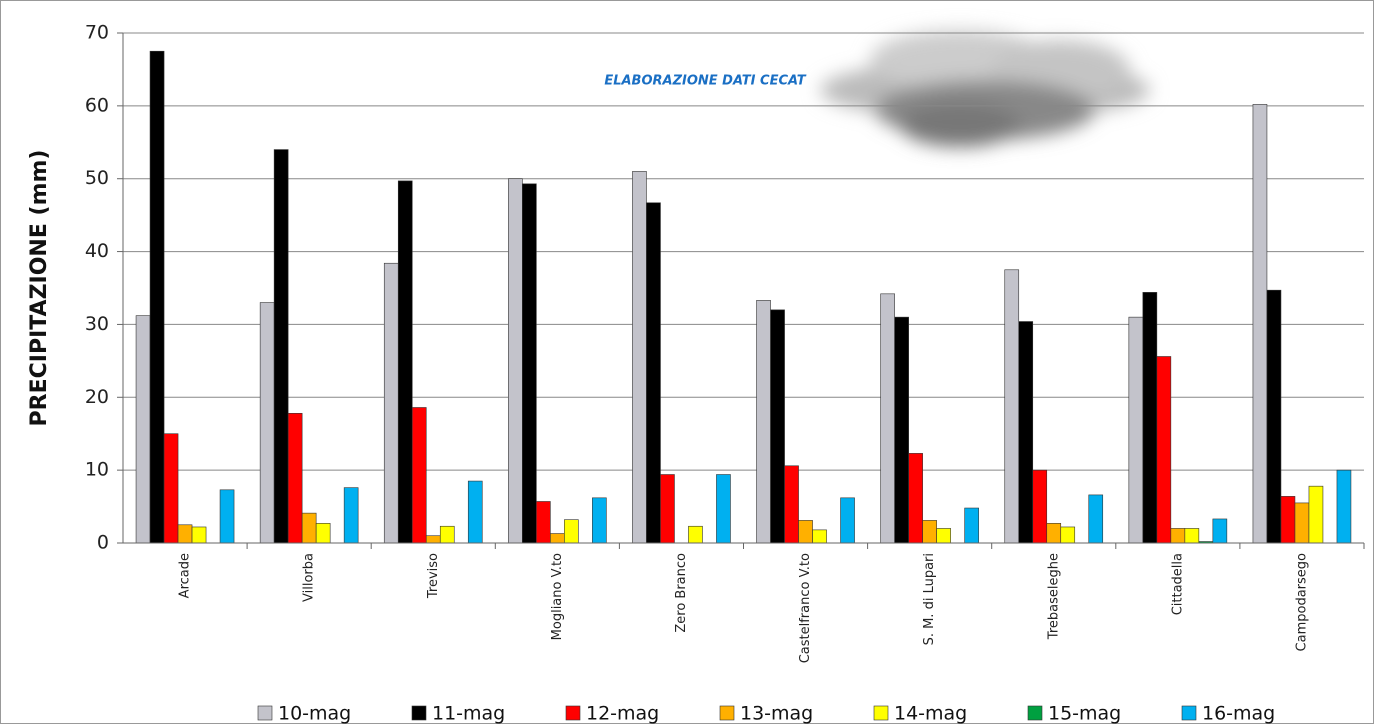 Image resolution: width=1374 pixels, height=724 pixels. Describe the element at coordinates (805, 608) in the screenshot. I see `x-tick-label: Castelfranco V.to` at that location.